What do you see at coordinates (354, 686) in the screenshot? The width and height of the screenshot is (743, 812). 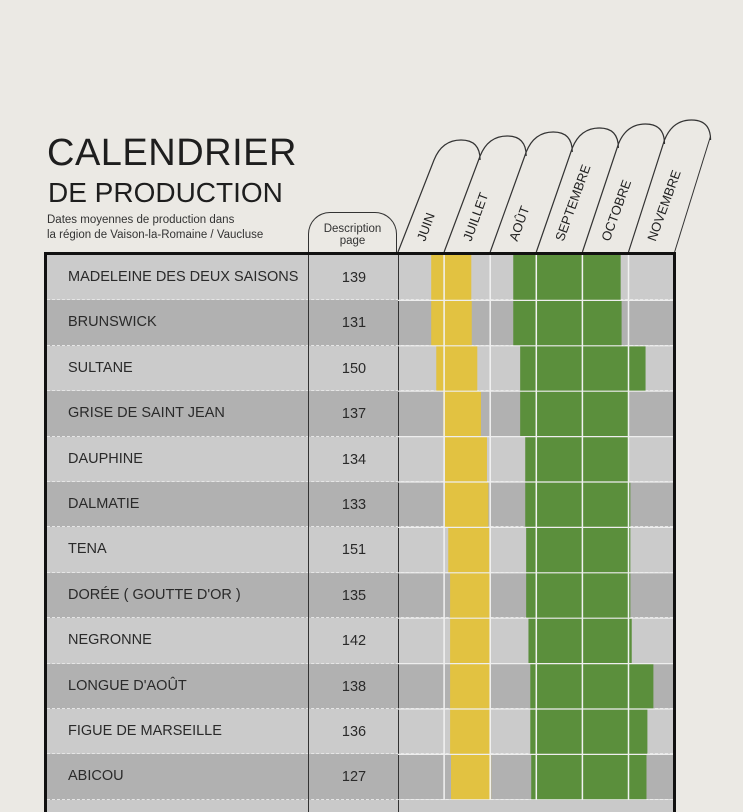 I see `description-page-number: 138` at bounding box center [354, 686].